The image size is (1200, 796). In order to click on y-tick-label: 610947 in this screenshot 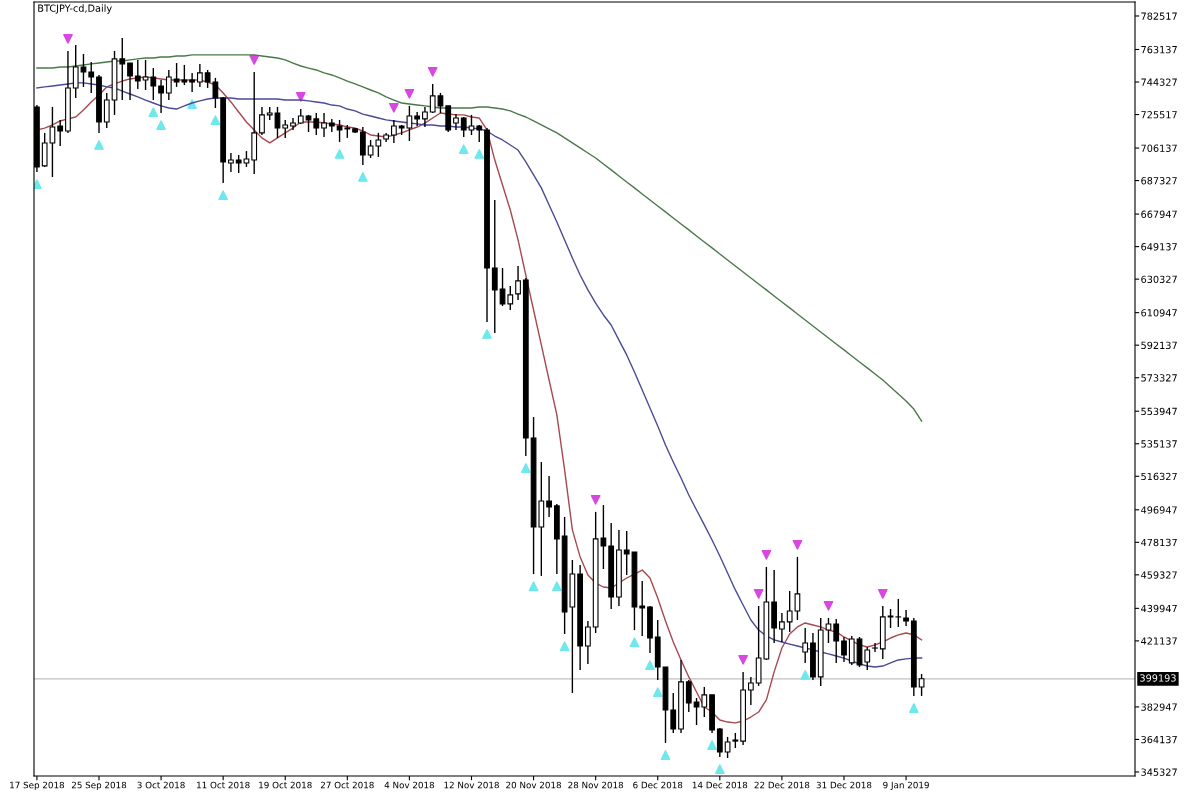, I will do `click(1159, 313)`.